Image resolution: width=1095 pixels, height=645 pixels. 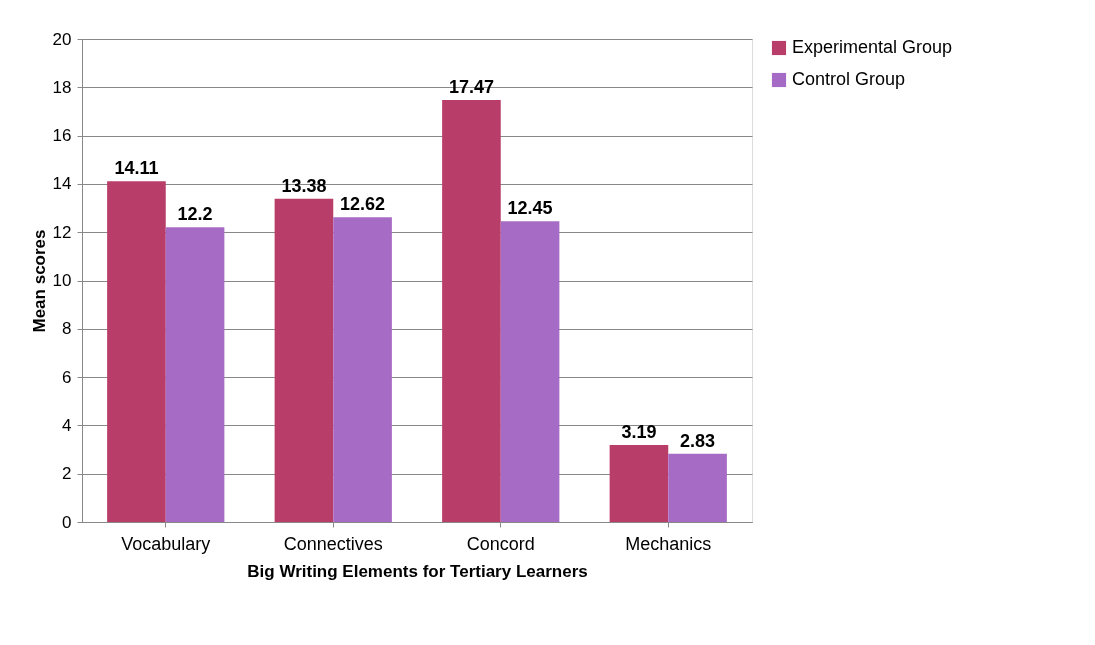 What do you see at coordinates (530, 208) in the screenshot?
I see `data-label: 12.45` at bounding box center [530, 208].